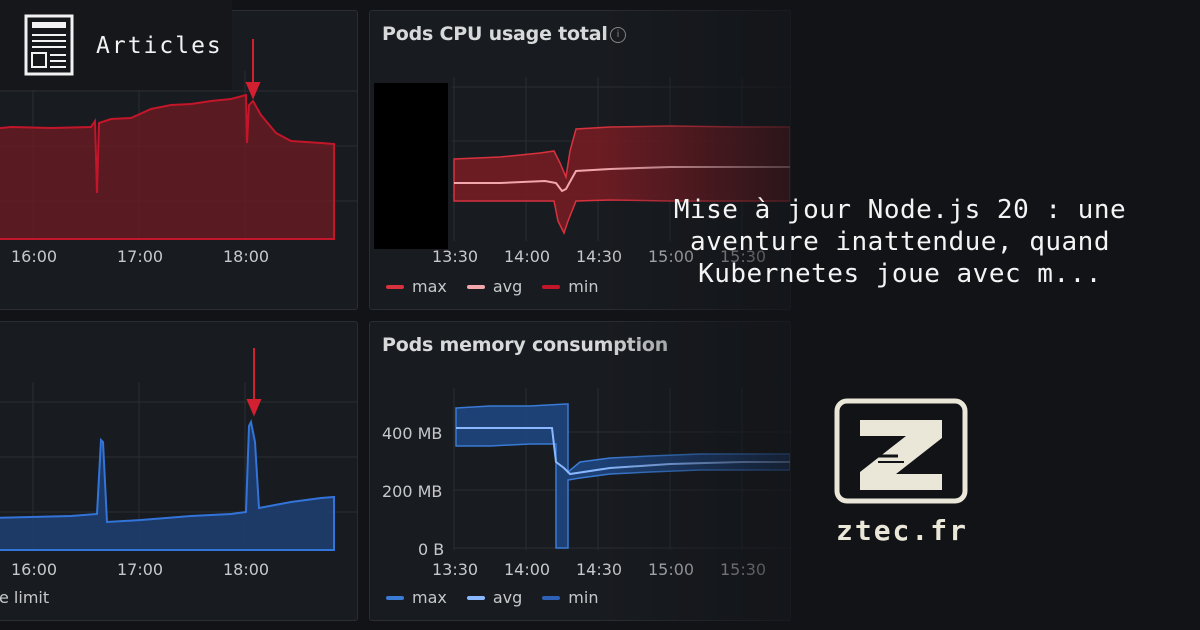  I want to click on articles-badge: Articles, so click(116, 45).